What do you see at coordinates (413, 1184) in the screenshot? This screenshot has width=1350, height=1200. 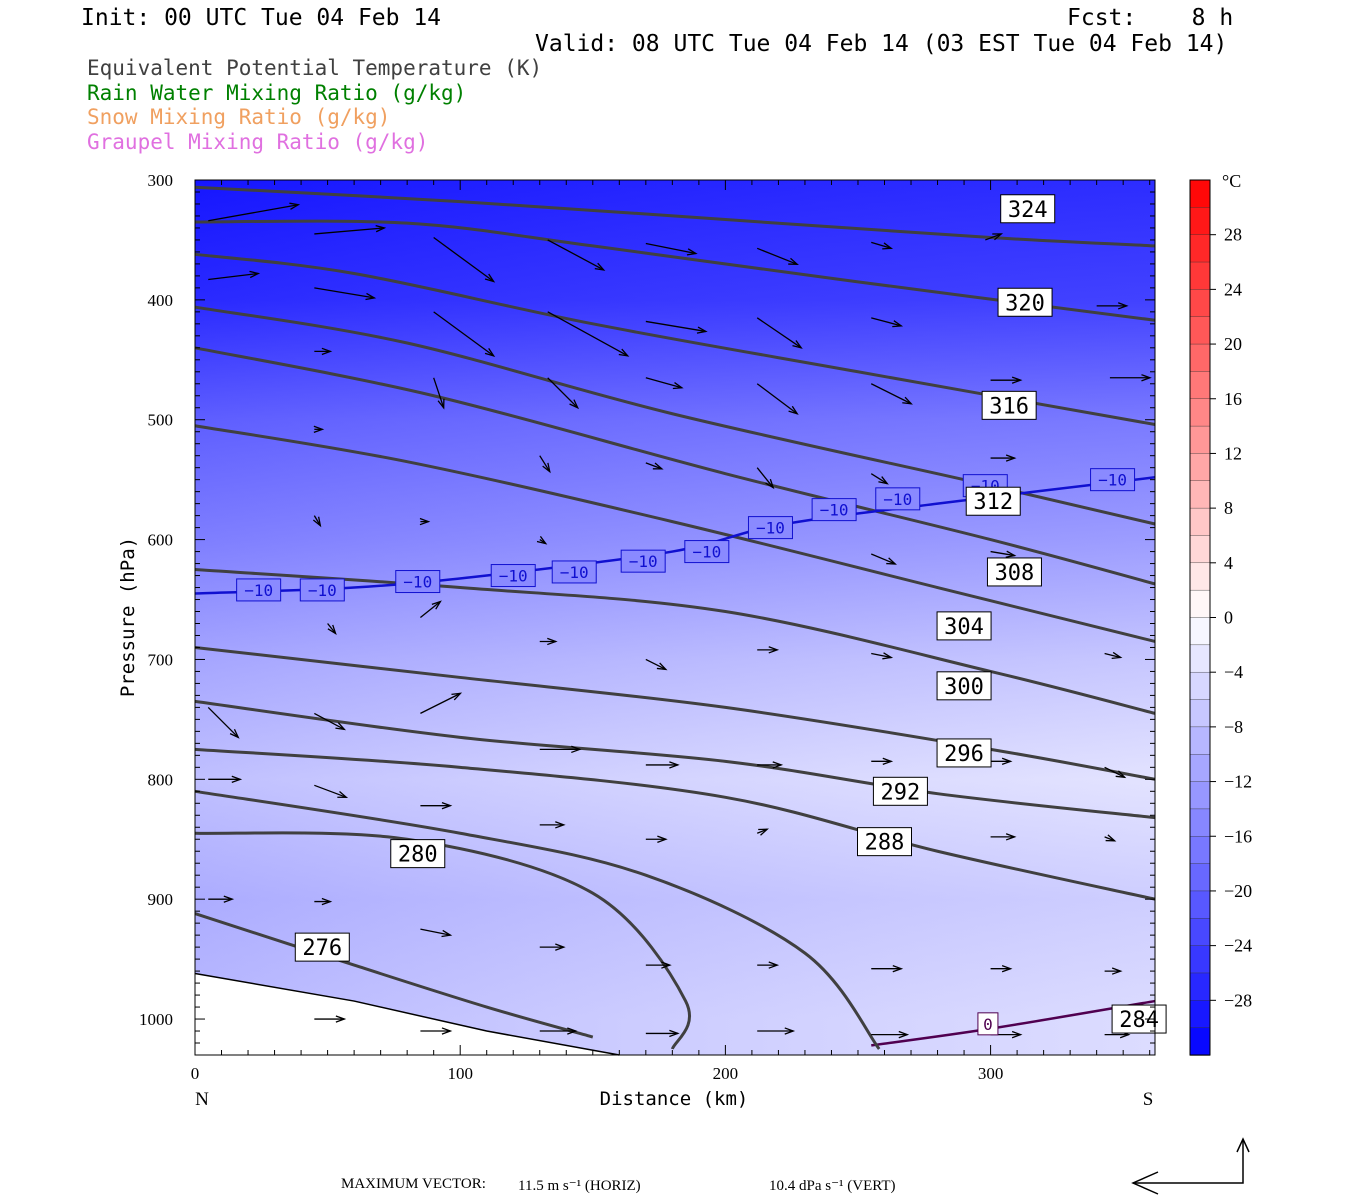 I see `max-vector-label: MAXIMUM VECTOR:` at bounding box center [413, 1184].